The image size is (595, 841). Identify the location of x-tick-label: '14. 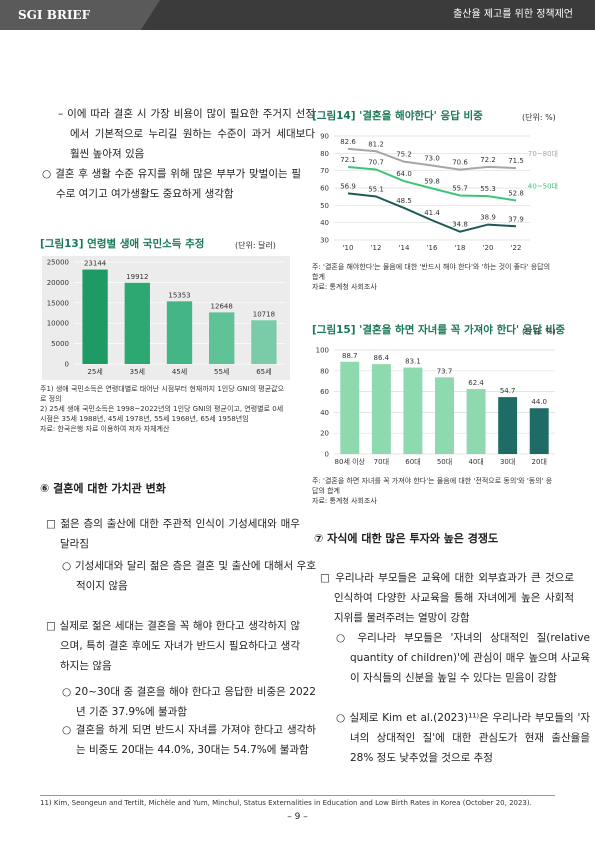
(404, 248).